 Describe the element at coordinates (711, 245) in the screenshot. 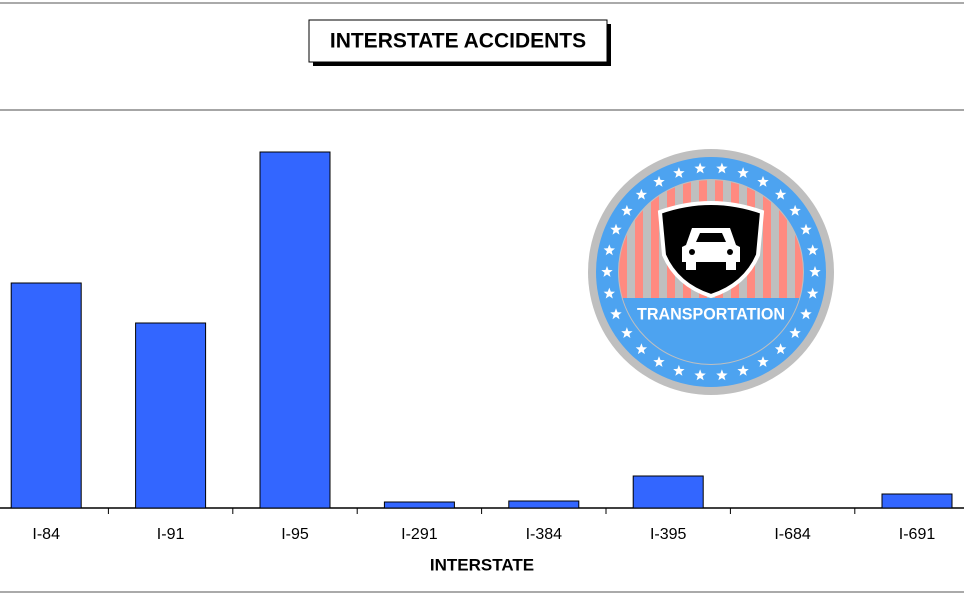

I see `logo-car` at that location.